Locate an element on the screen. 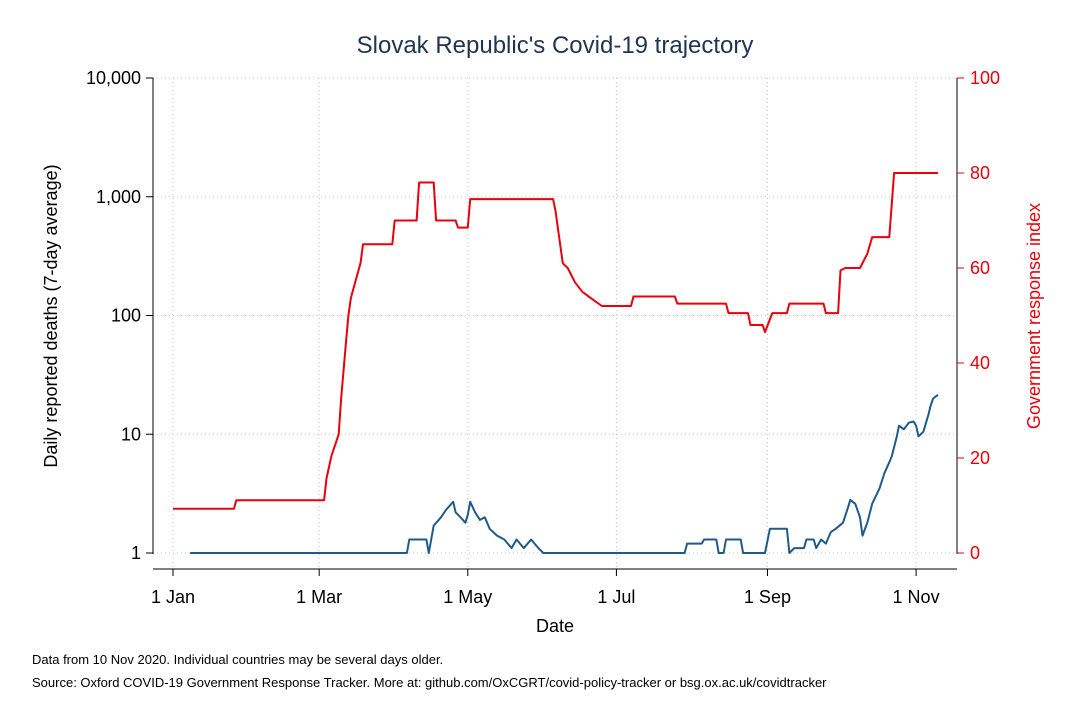 The width and height of the screenshot is (1083, 722). x-tick-label: 1 May is located at coordinates (467, 597).